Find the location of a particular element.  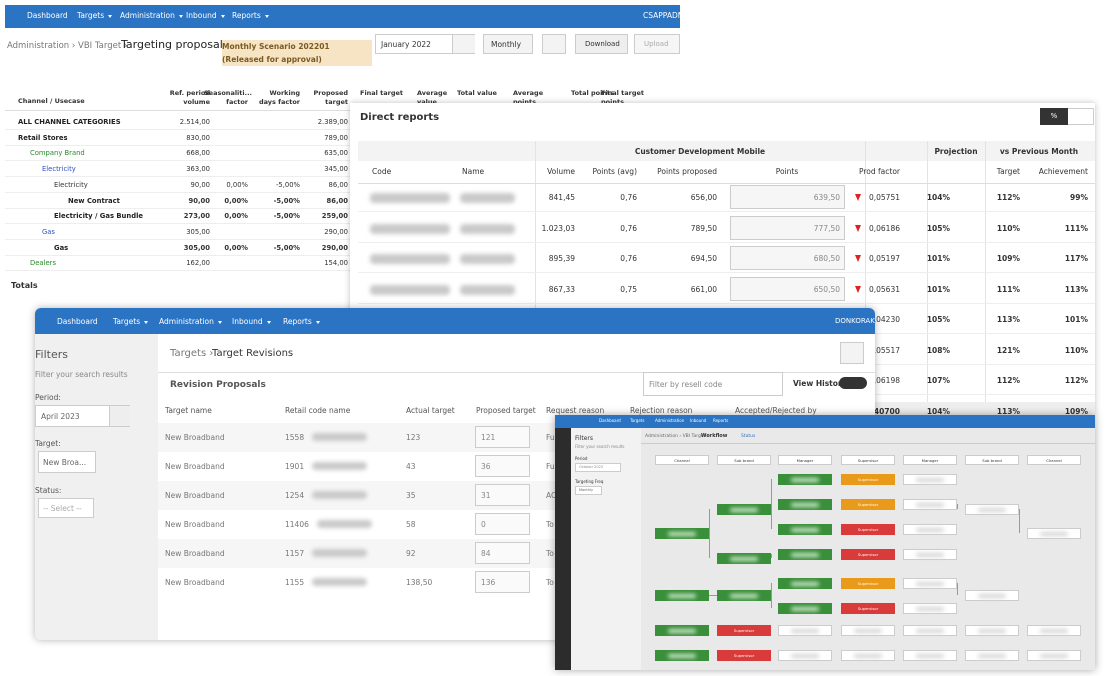

period-label: Period: is located at coordinates (48, 397).